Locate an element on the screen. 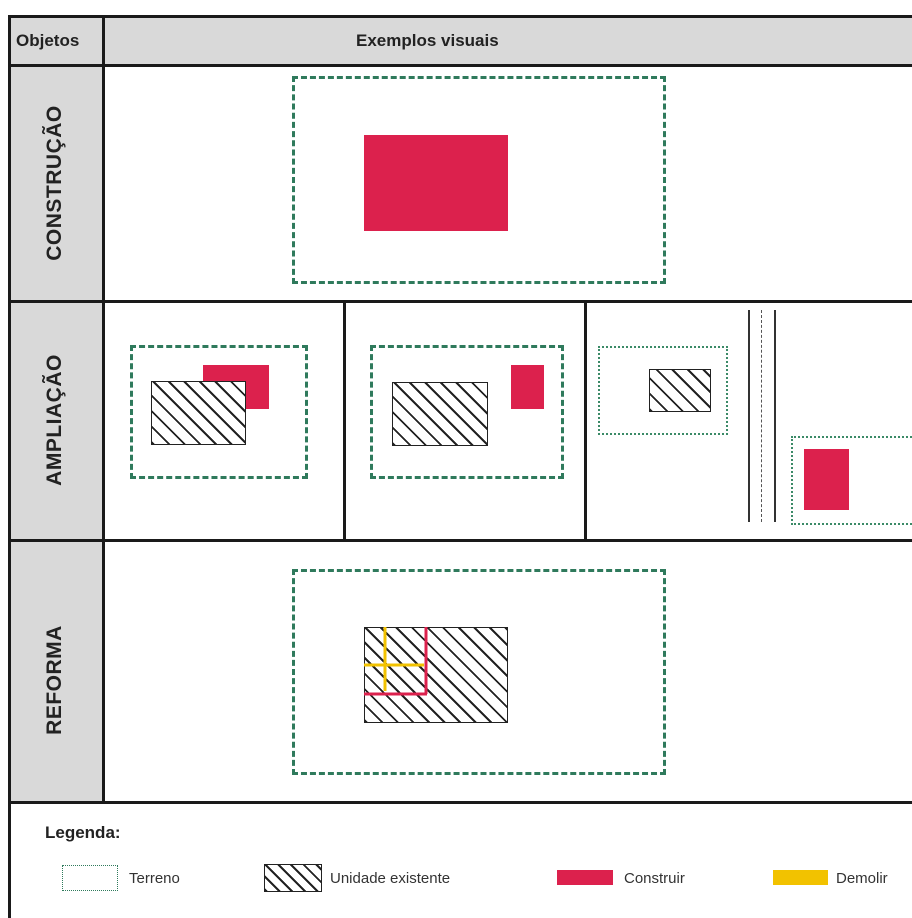 The width and height of the screenshot is (912, 918). legend-unidade-swatch is located at coordinates (293, 878).